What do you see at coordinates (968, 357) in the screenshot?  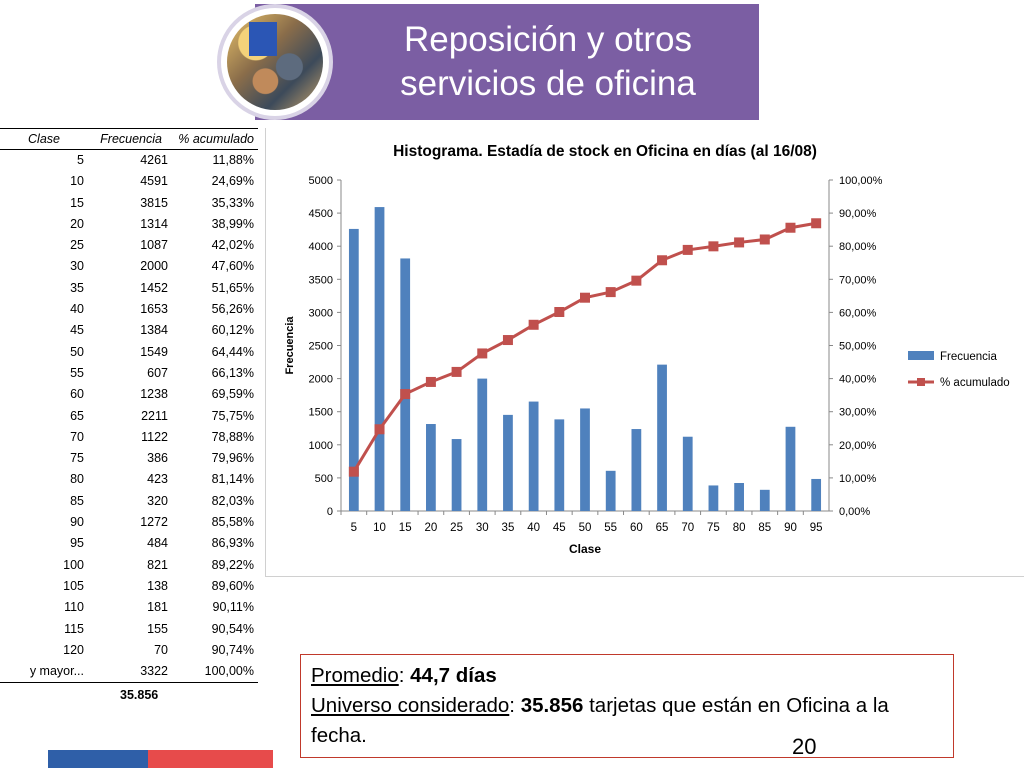 I see `legend-label-frecuencia: Frecuencia` at bounding box center [968, 357].